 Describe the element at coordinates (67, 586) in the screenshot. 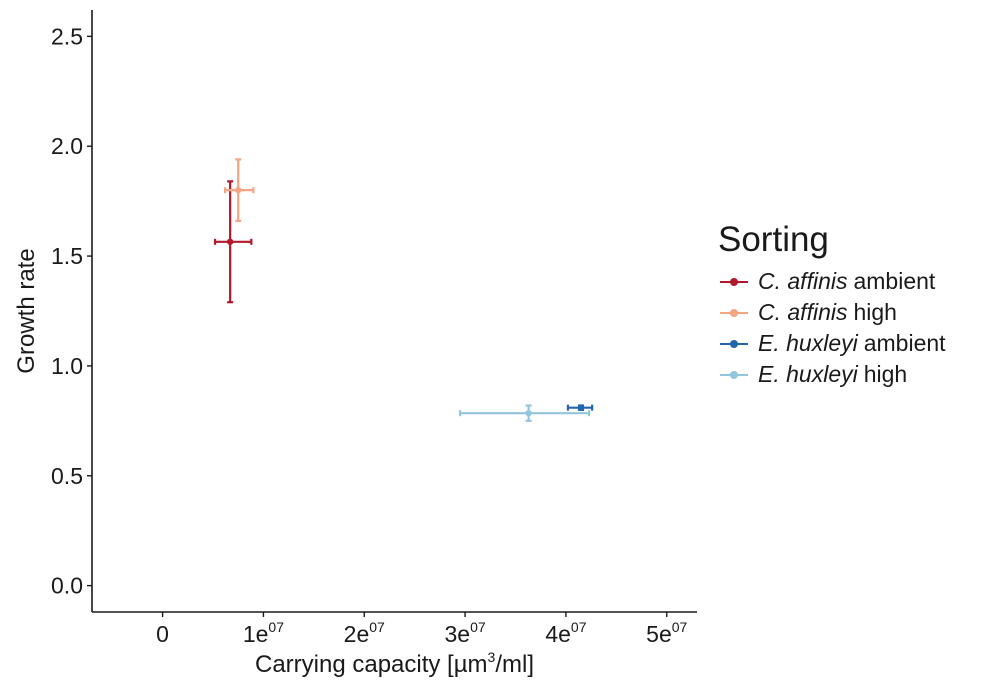

I see `y-tick-label: 0.0` at that location.